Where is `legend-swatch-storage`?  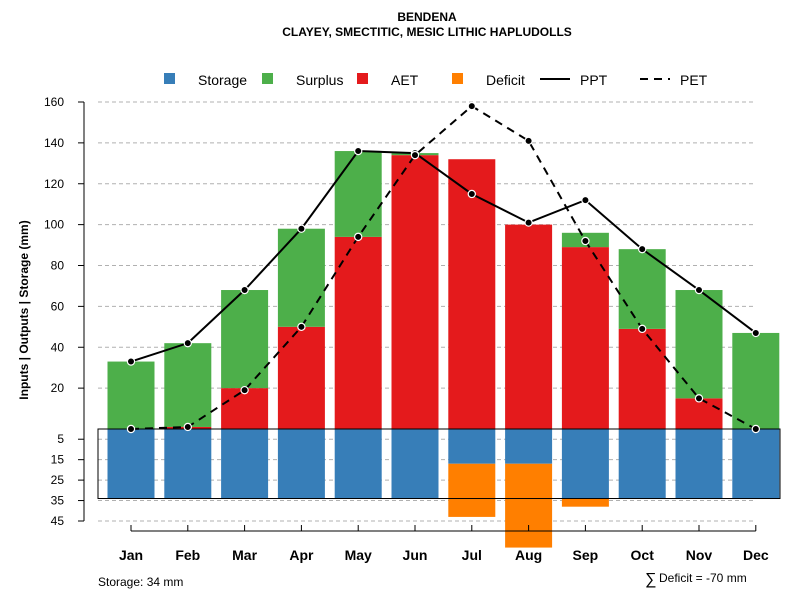
legend-swatch-storage is located at coordinates (169, 78).